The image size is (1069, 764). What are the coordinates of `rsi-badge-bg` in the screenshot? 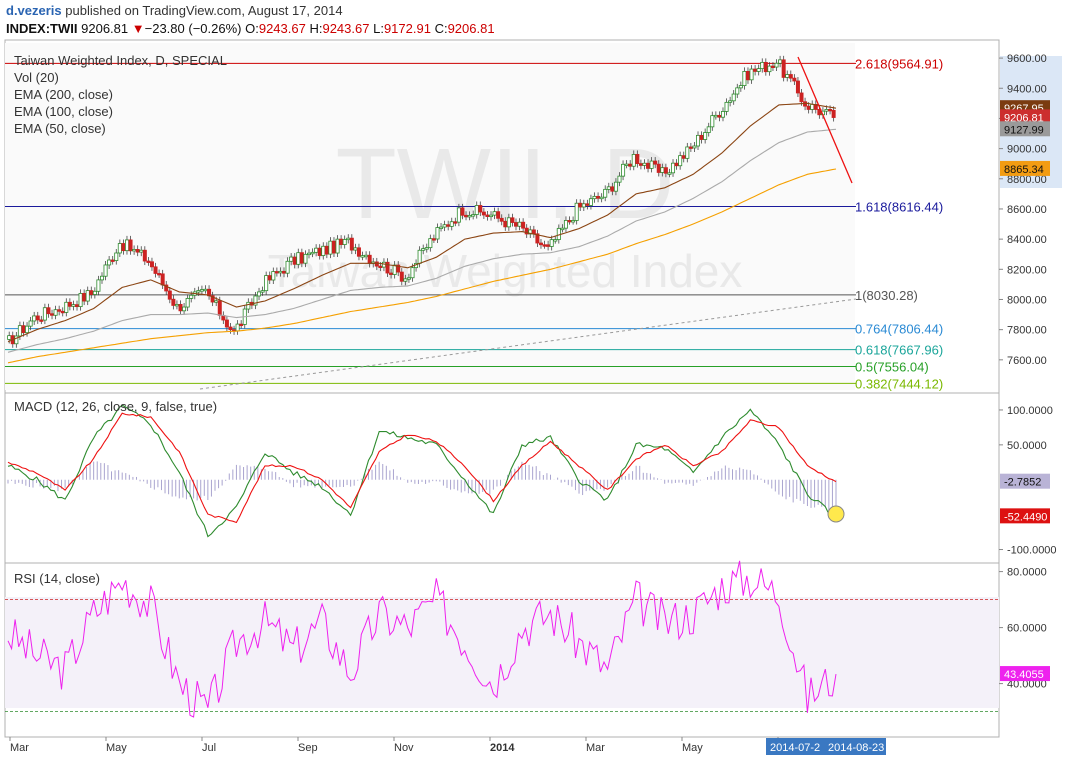 It's located at (1025, 674).